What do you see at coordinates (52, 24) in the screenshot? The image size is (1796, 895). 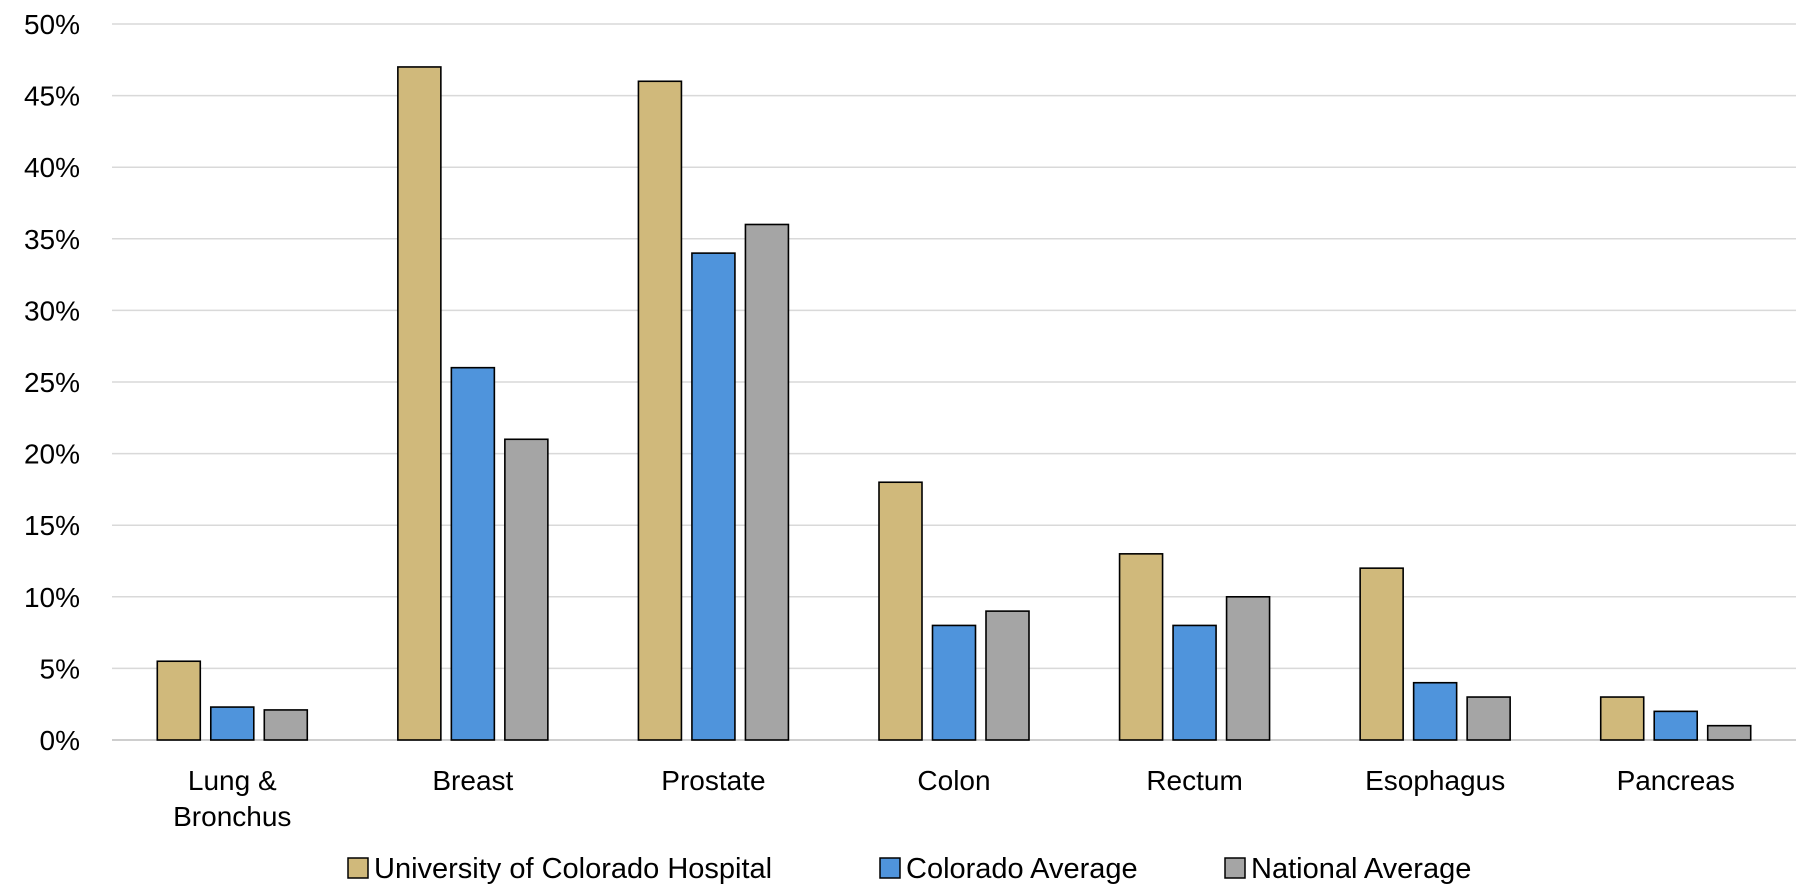 I see `y-tick-label: 50%` at bounding box center [52, 24].